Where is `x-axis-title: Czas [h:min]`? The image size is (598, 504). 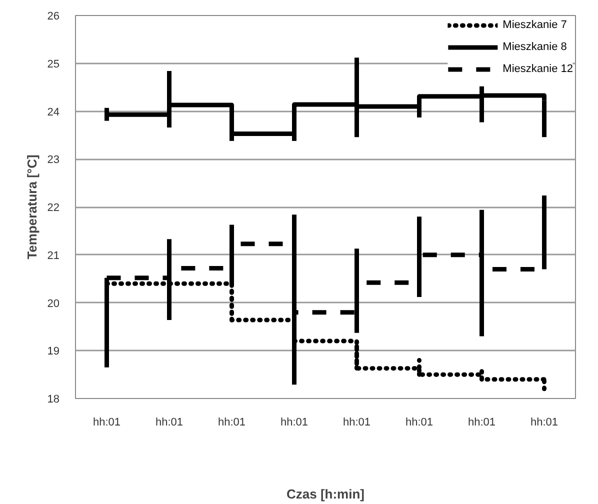 x-axis-title: Czas [h:min] is located at coordinates (325, 494).